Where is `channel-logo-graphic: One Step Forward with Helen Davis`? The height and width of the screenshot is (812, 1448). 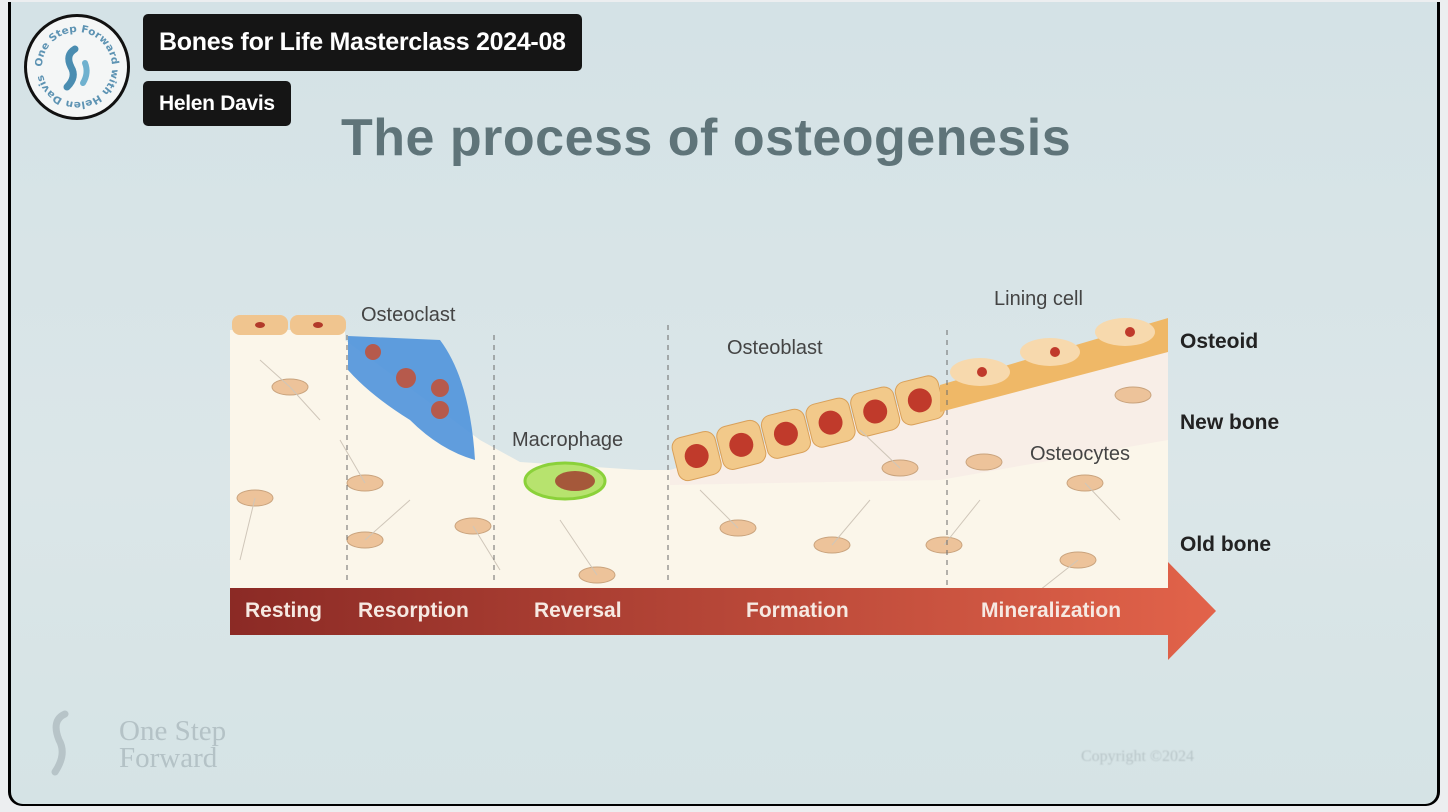 channel-logo-graphic: One Step Forward with Helen Davis is located at coordinates (77, 67).